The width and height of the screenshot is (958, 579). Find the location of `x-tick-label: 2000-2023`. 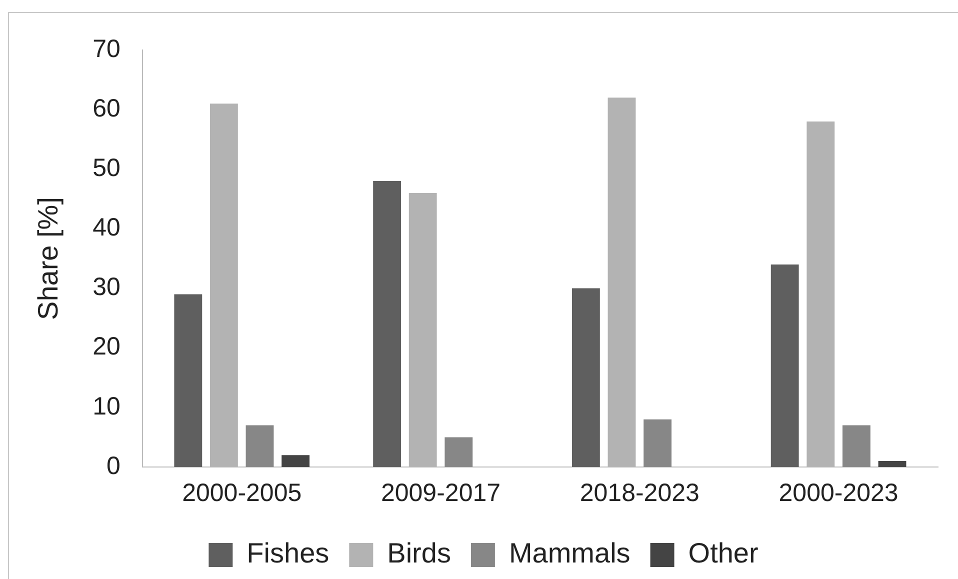

x-tick-label: 2000-2023 is located at coordinates (838, 492).